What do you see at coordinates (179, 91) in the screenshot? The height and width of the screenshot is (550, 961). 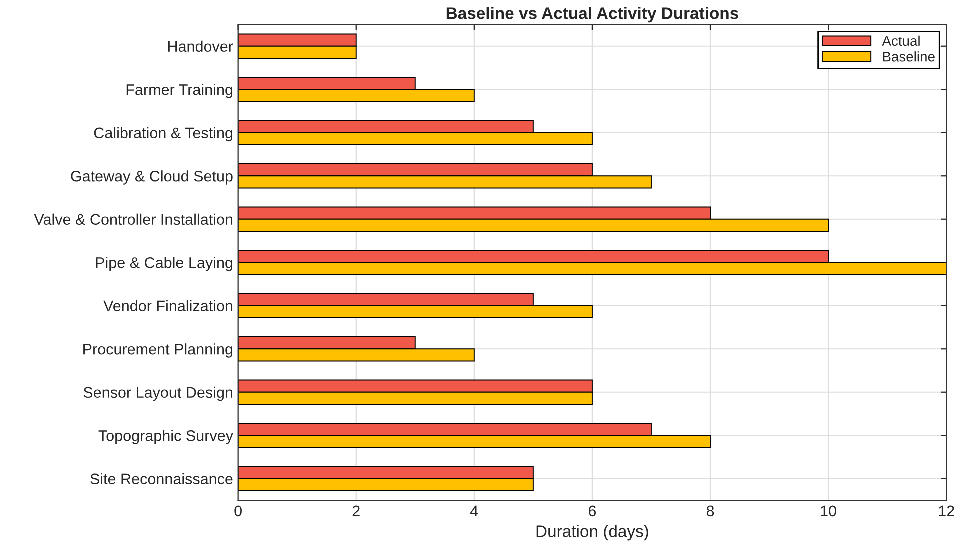 I see `y-tick-label: Farmer Training` at bounding box center [179, 91].